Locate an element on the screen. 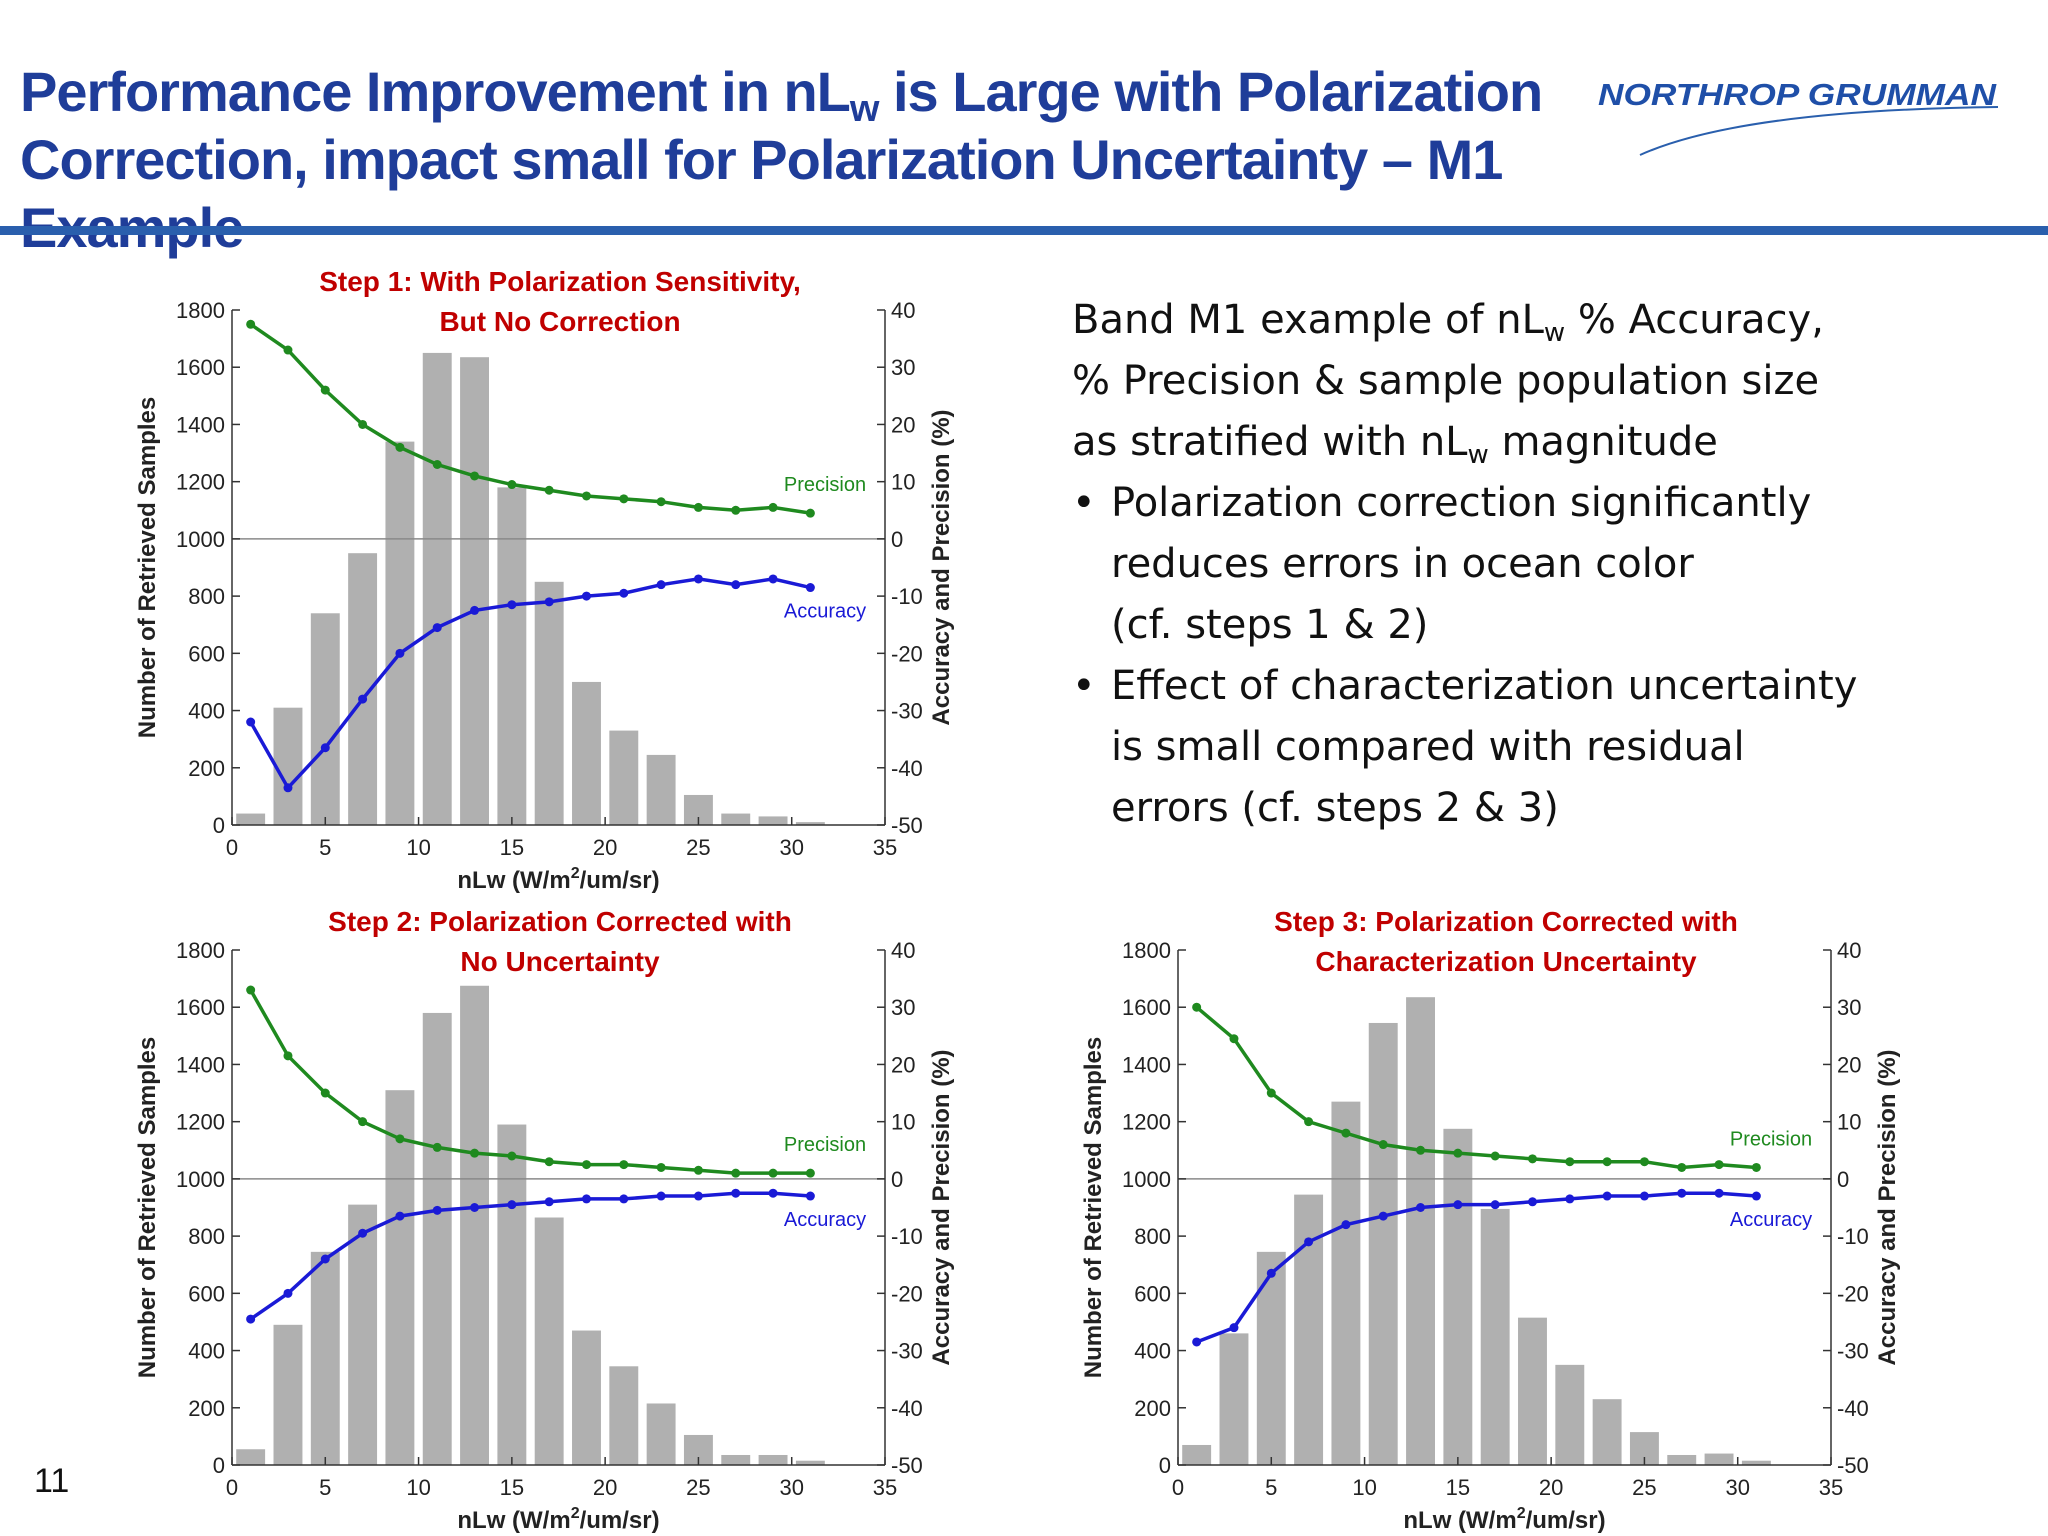  intro3-pre: as stratified with nL is located at coordinates (1270, 442).